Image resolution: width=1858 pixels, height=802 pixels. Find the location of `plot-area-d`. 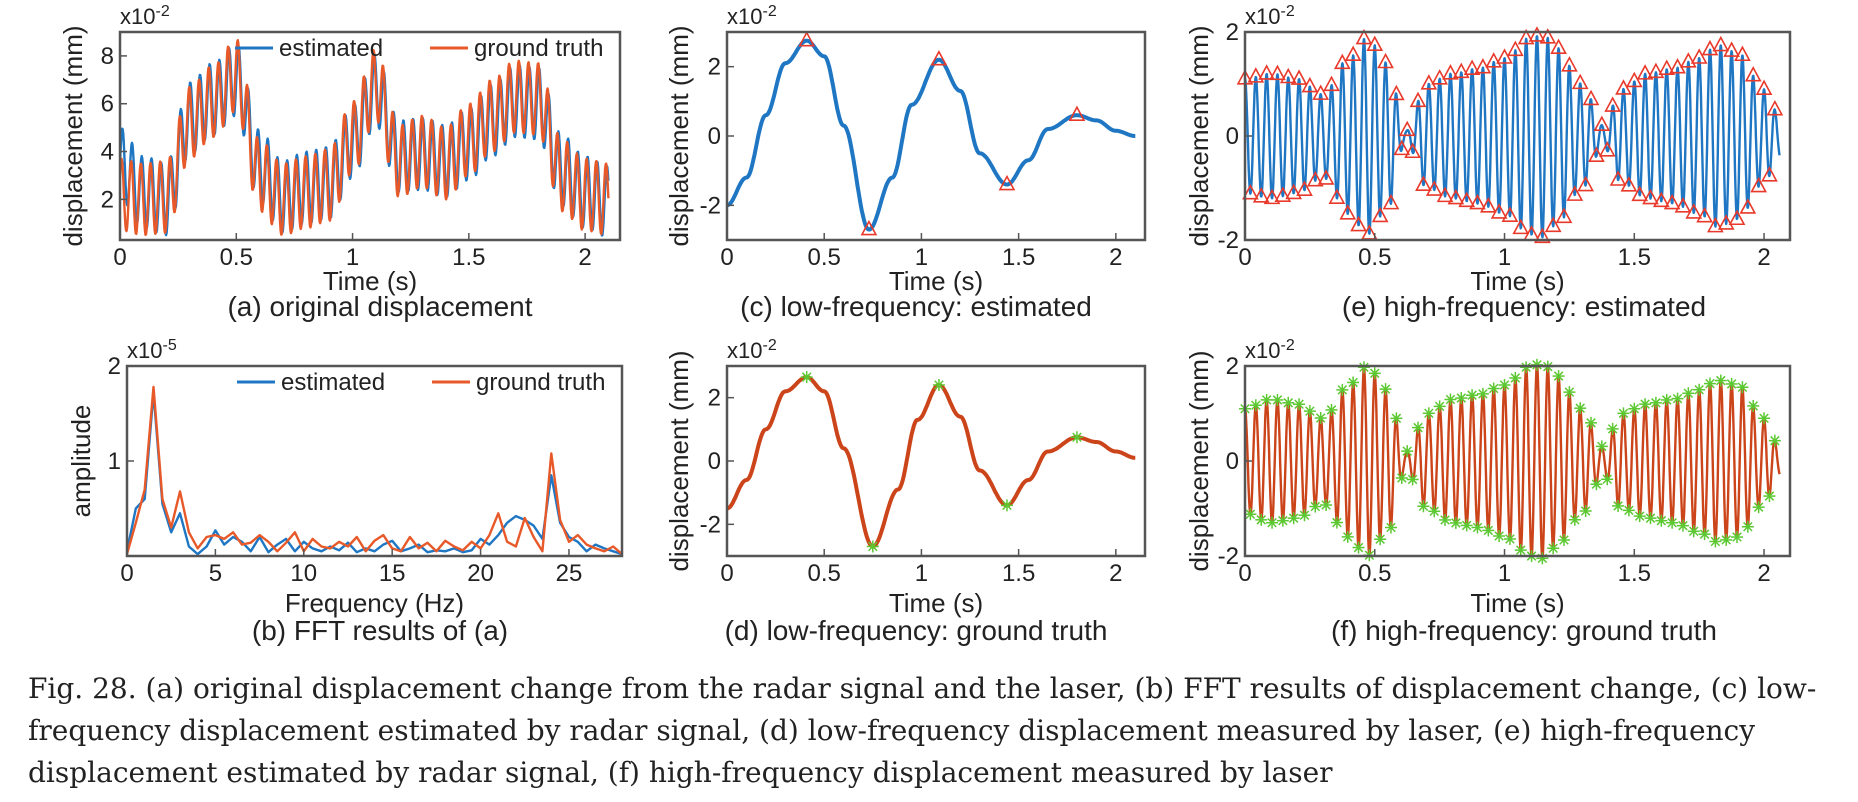

plot-area-d is located at coordinates (932, 462).